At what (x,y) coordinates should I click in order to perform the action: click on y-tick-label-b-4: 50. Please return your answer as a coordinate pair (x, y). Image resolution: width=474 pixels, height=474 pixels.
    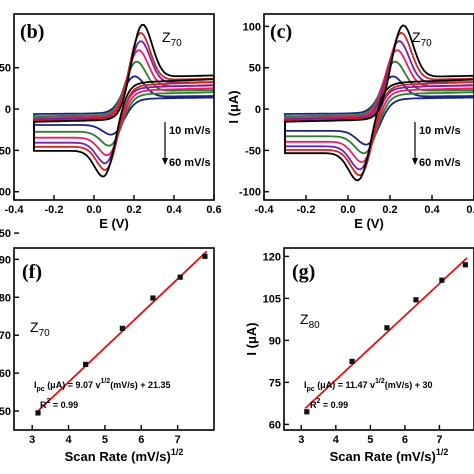
    Looking at the image, I should click on (5, 234).